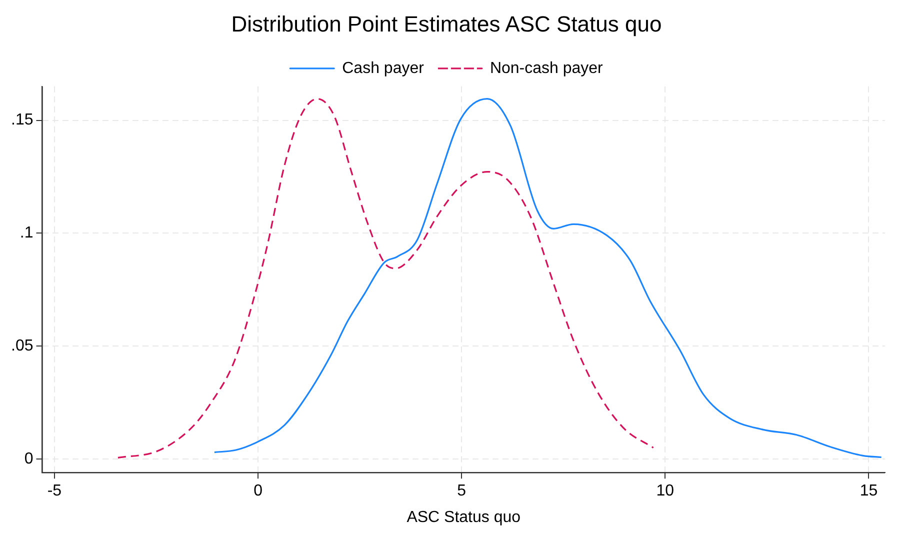 This screenshot has width=897, height=539. What do you see at coordinates (258, 491) in the screenshot?
I see `x-tick-label: 0` at bounding box center [258, 491].